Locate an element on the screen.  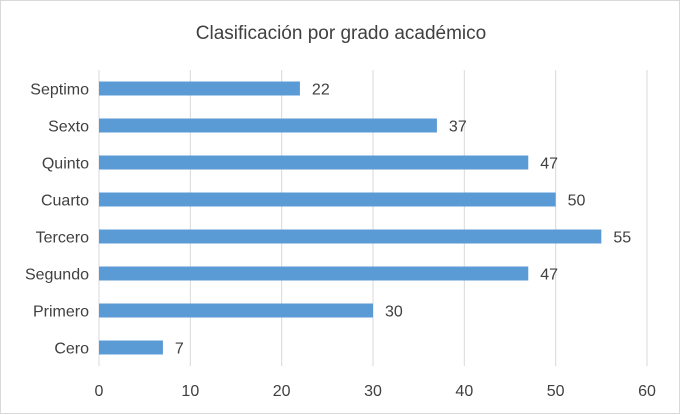
category-label: Cuarto is located at coordinates (65, 201).